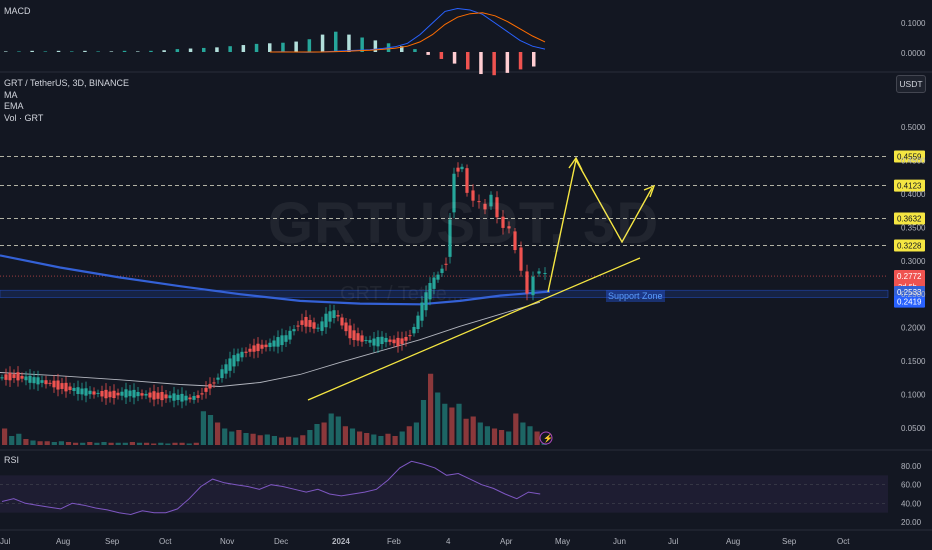  I want to click on price-tick-label: 0.1000, so click(913, 395).